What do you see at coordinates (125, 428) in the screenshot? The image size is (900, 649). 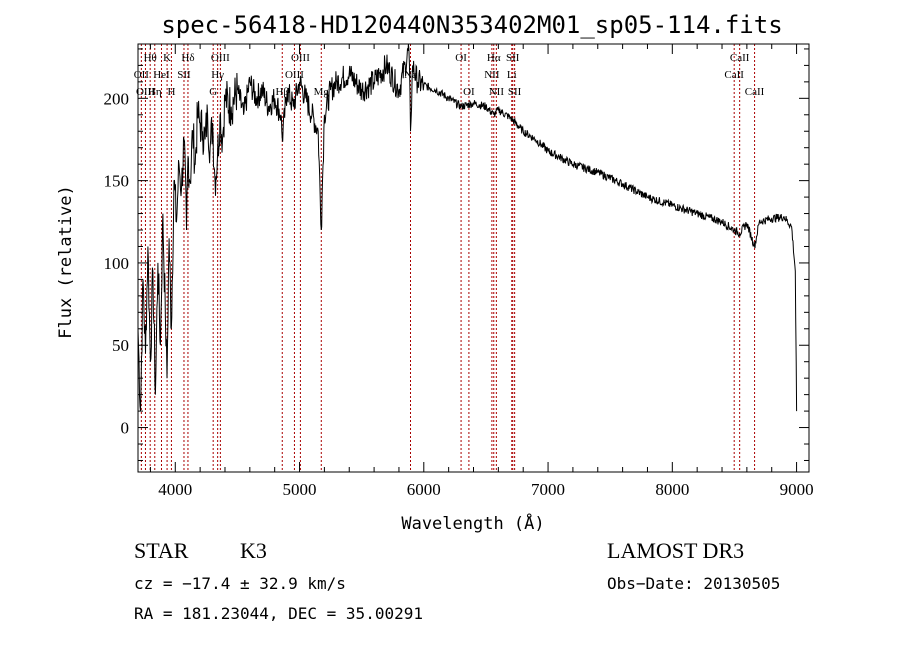 I see `y-tick-label-0: 0` at bounding box center [125, 428].